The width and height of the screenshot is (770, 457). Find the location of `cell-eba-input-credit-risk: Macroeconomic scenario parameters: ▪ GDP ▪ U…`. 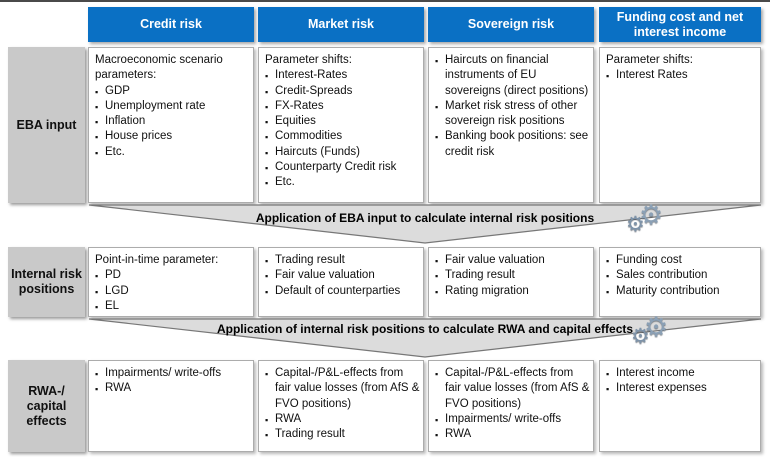

cell-eba-input-credit-risk: Macroeconomic scenario parameters: ▪ GDP ▪ U… is located at coordinates (171, 125).